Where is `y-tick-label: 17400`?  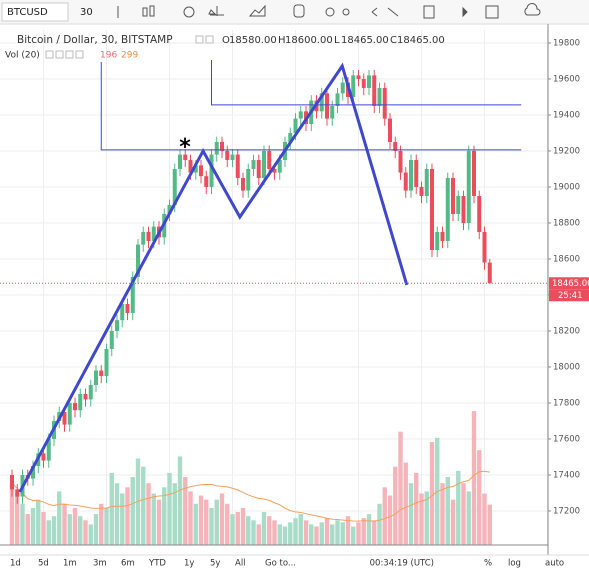
y-tick-label: 17400 is located at coordinates (566, 475).